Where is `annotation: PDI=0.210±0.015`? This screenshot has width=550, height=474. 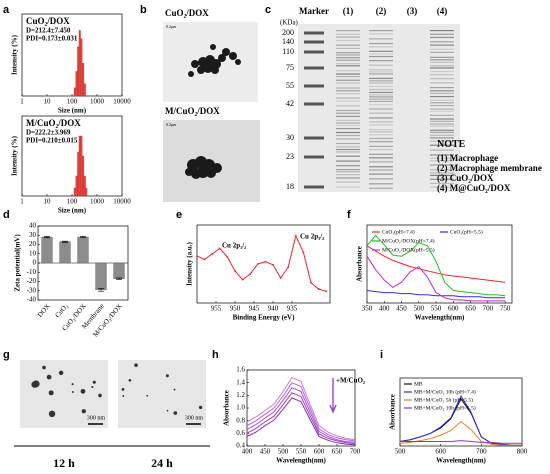
annotation: PDI=0.210±0.015 is located at coordinates (52, 141).